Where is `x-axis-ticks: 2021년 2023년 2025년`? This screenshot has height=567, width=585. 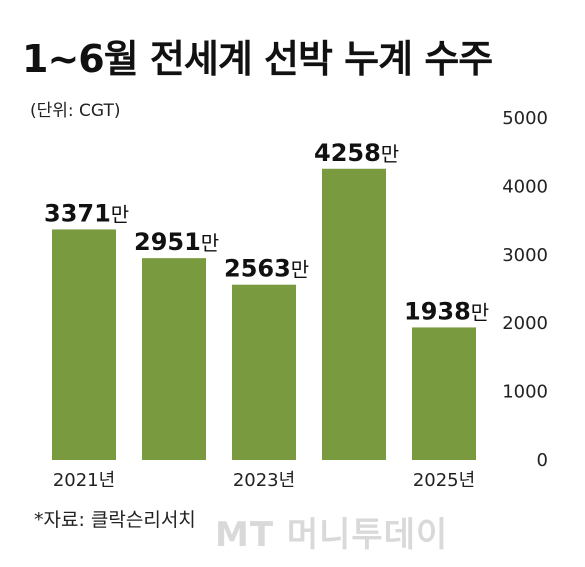 x-axis-ticks: 2021년 2023년 2025년 is located at coordinates (264, 480).